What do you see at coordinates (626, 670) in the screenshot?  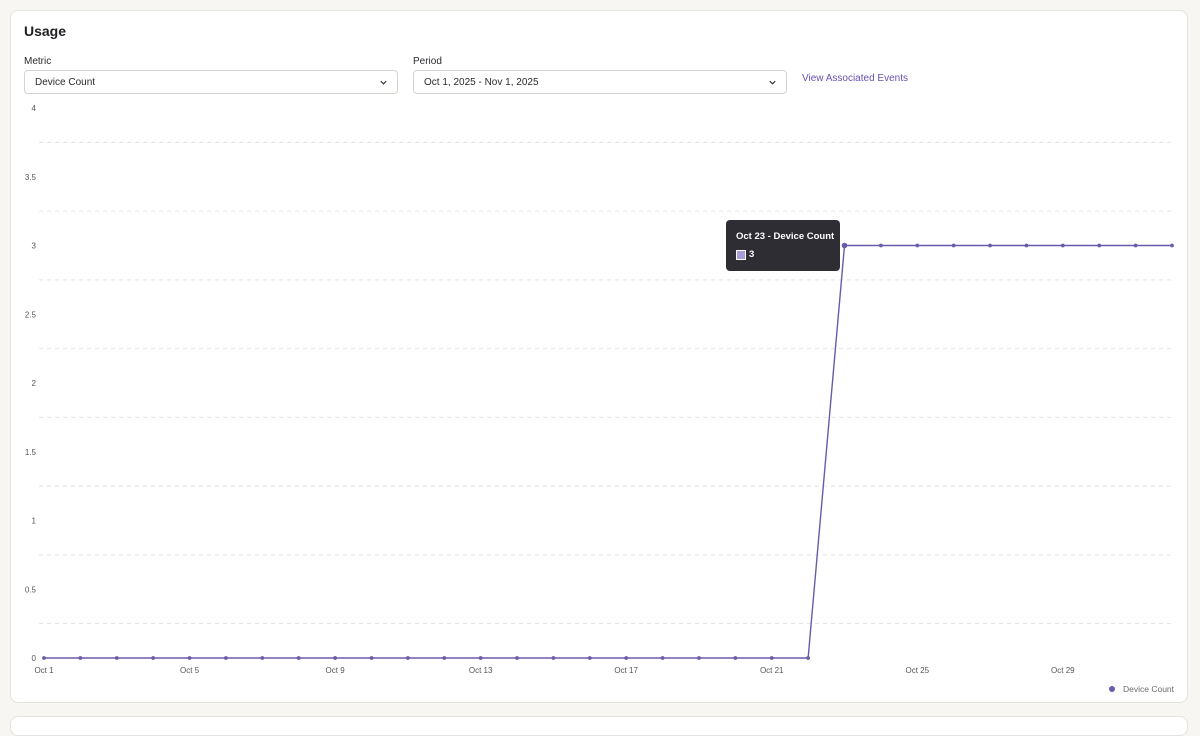 I see `x-tick-label: Oct 17` at bounding box center [626, 670].